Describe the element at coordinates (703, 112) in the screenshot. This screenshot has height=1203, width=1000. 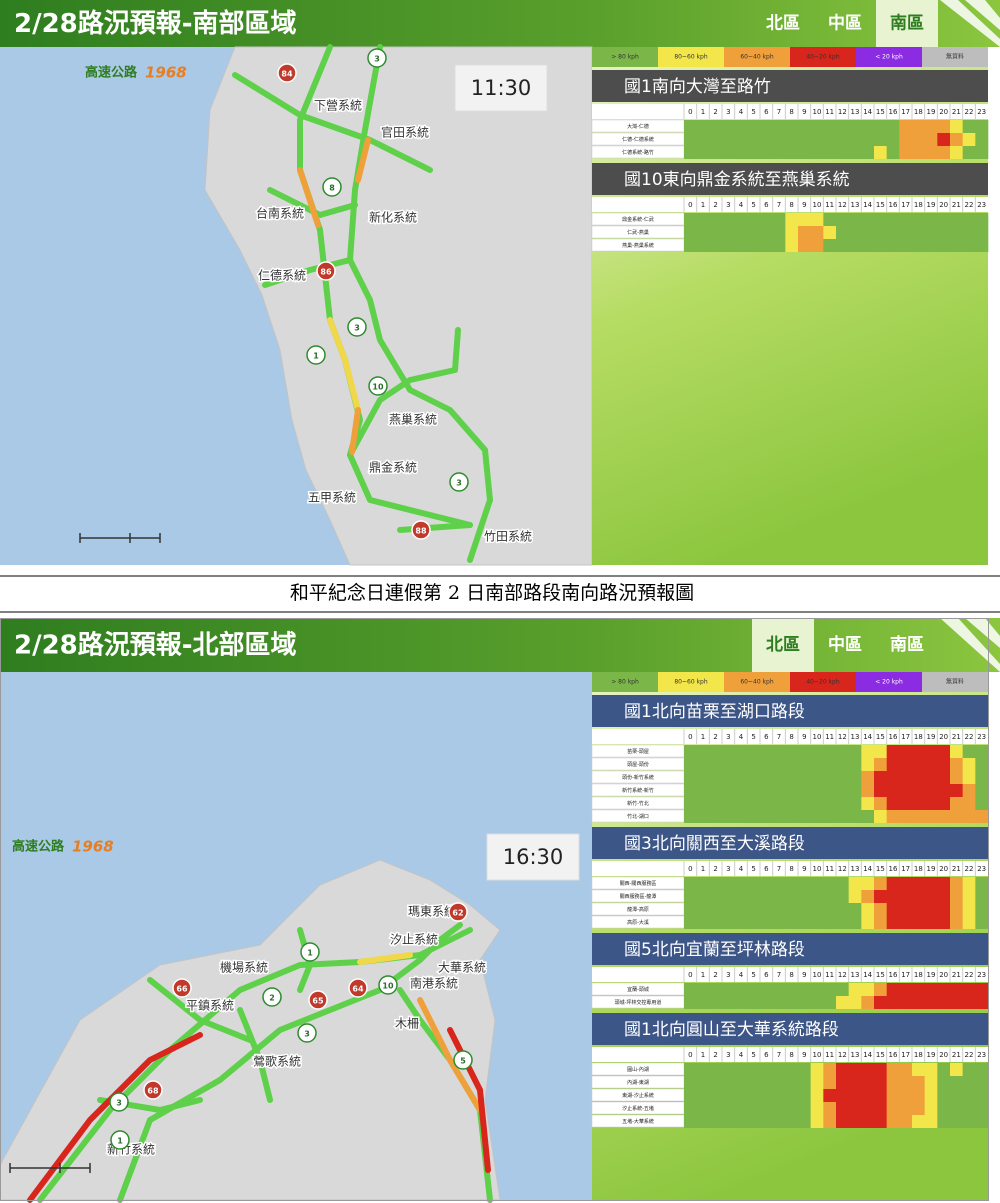
I see `hour-label: 1` at that location.